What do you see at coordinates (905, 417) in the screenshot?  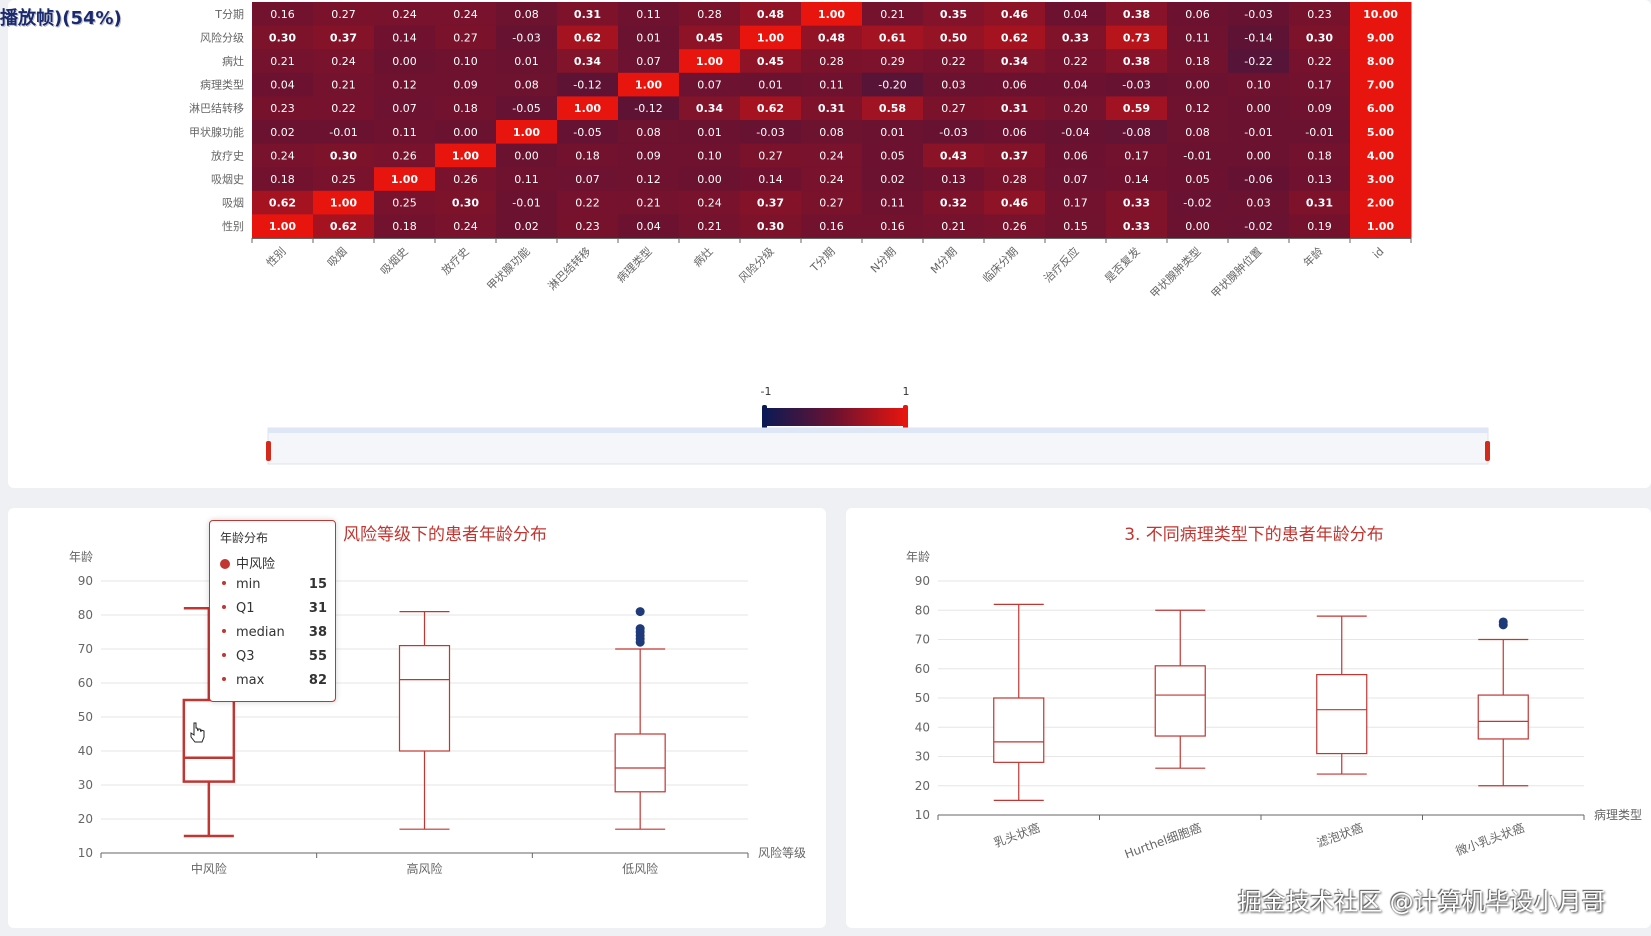 I see `visual-map-handle-high` at bounding box center [905, 417].